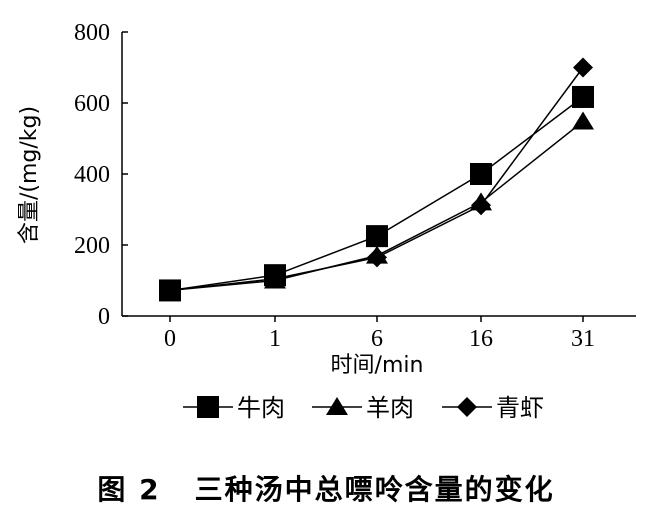 The height and width of the screenshot is (519, 652). I want to click on legend-item: 青虾, so click(493, 408).